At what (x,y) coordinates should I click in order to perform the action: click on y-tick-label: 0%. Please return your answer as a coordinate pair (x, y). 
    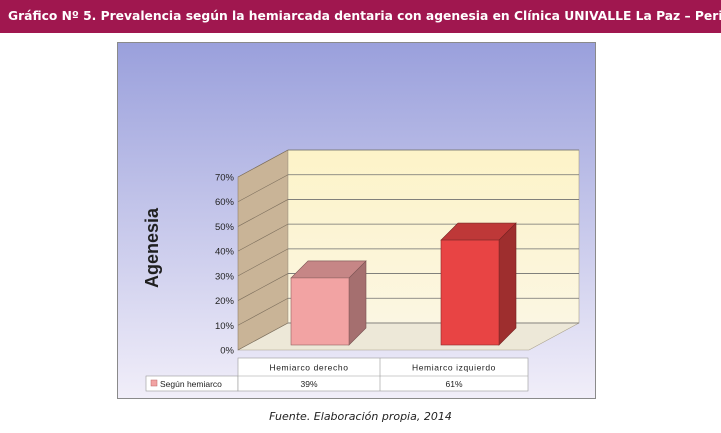
    Looking at the image, I should click on (227, 351).